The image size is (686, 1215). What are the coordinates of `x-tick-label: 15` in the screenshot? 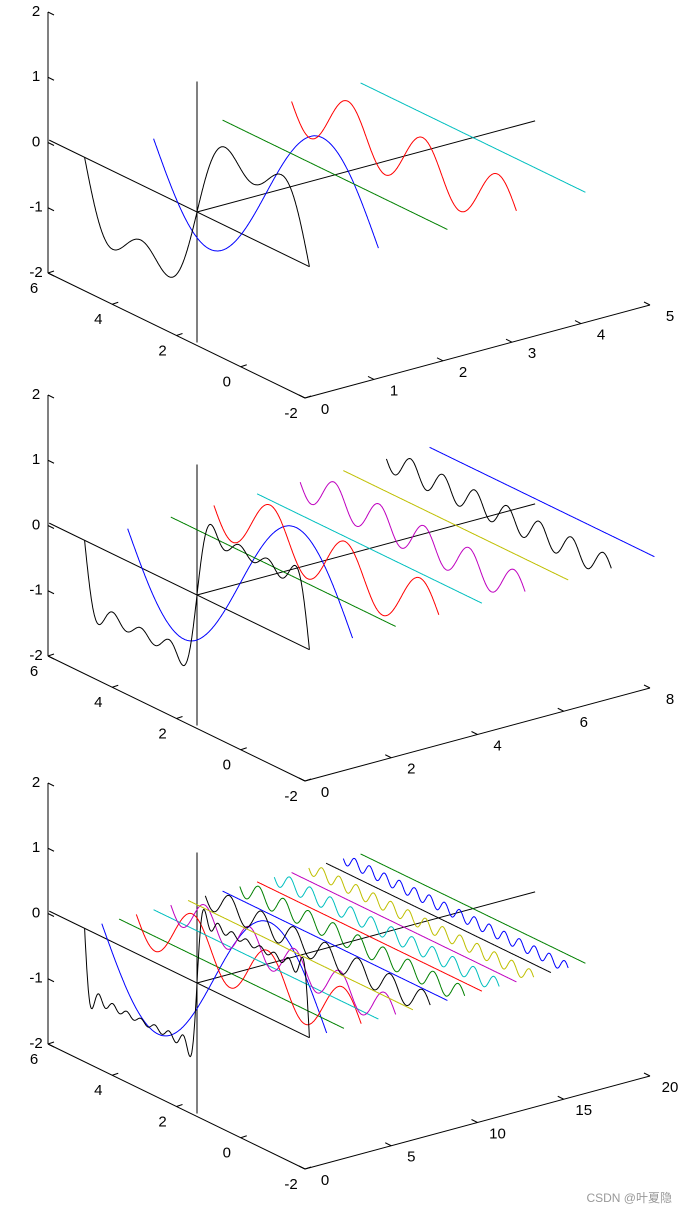 It's located at (583, 1110).